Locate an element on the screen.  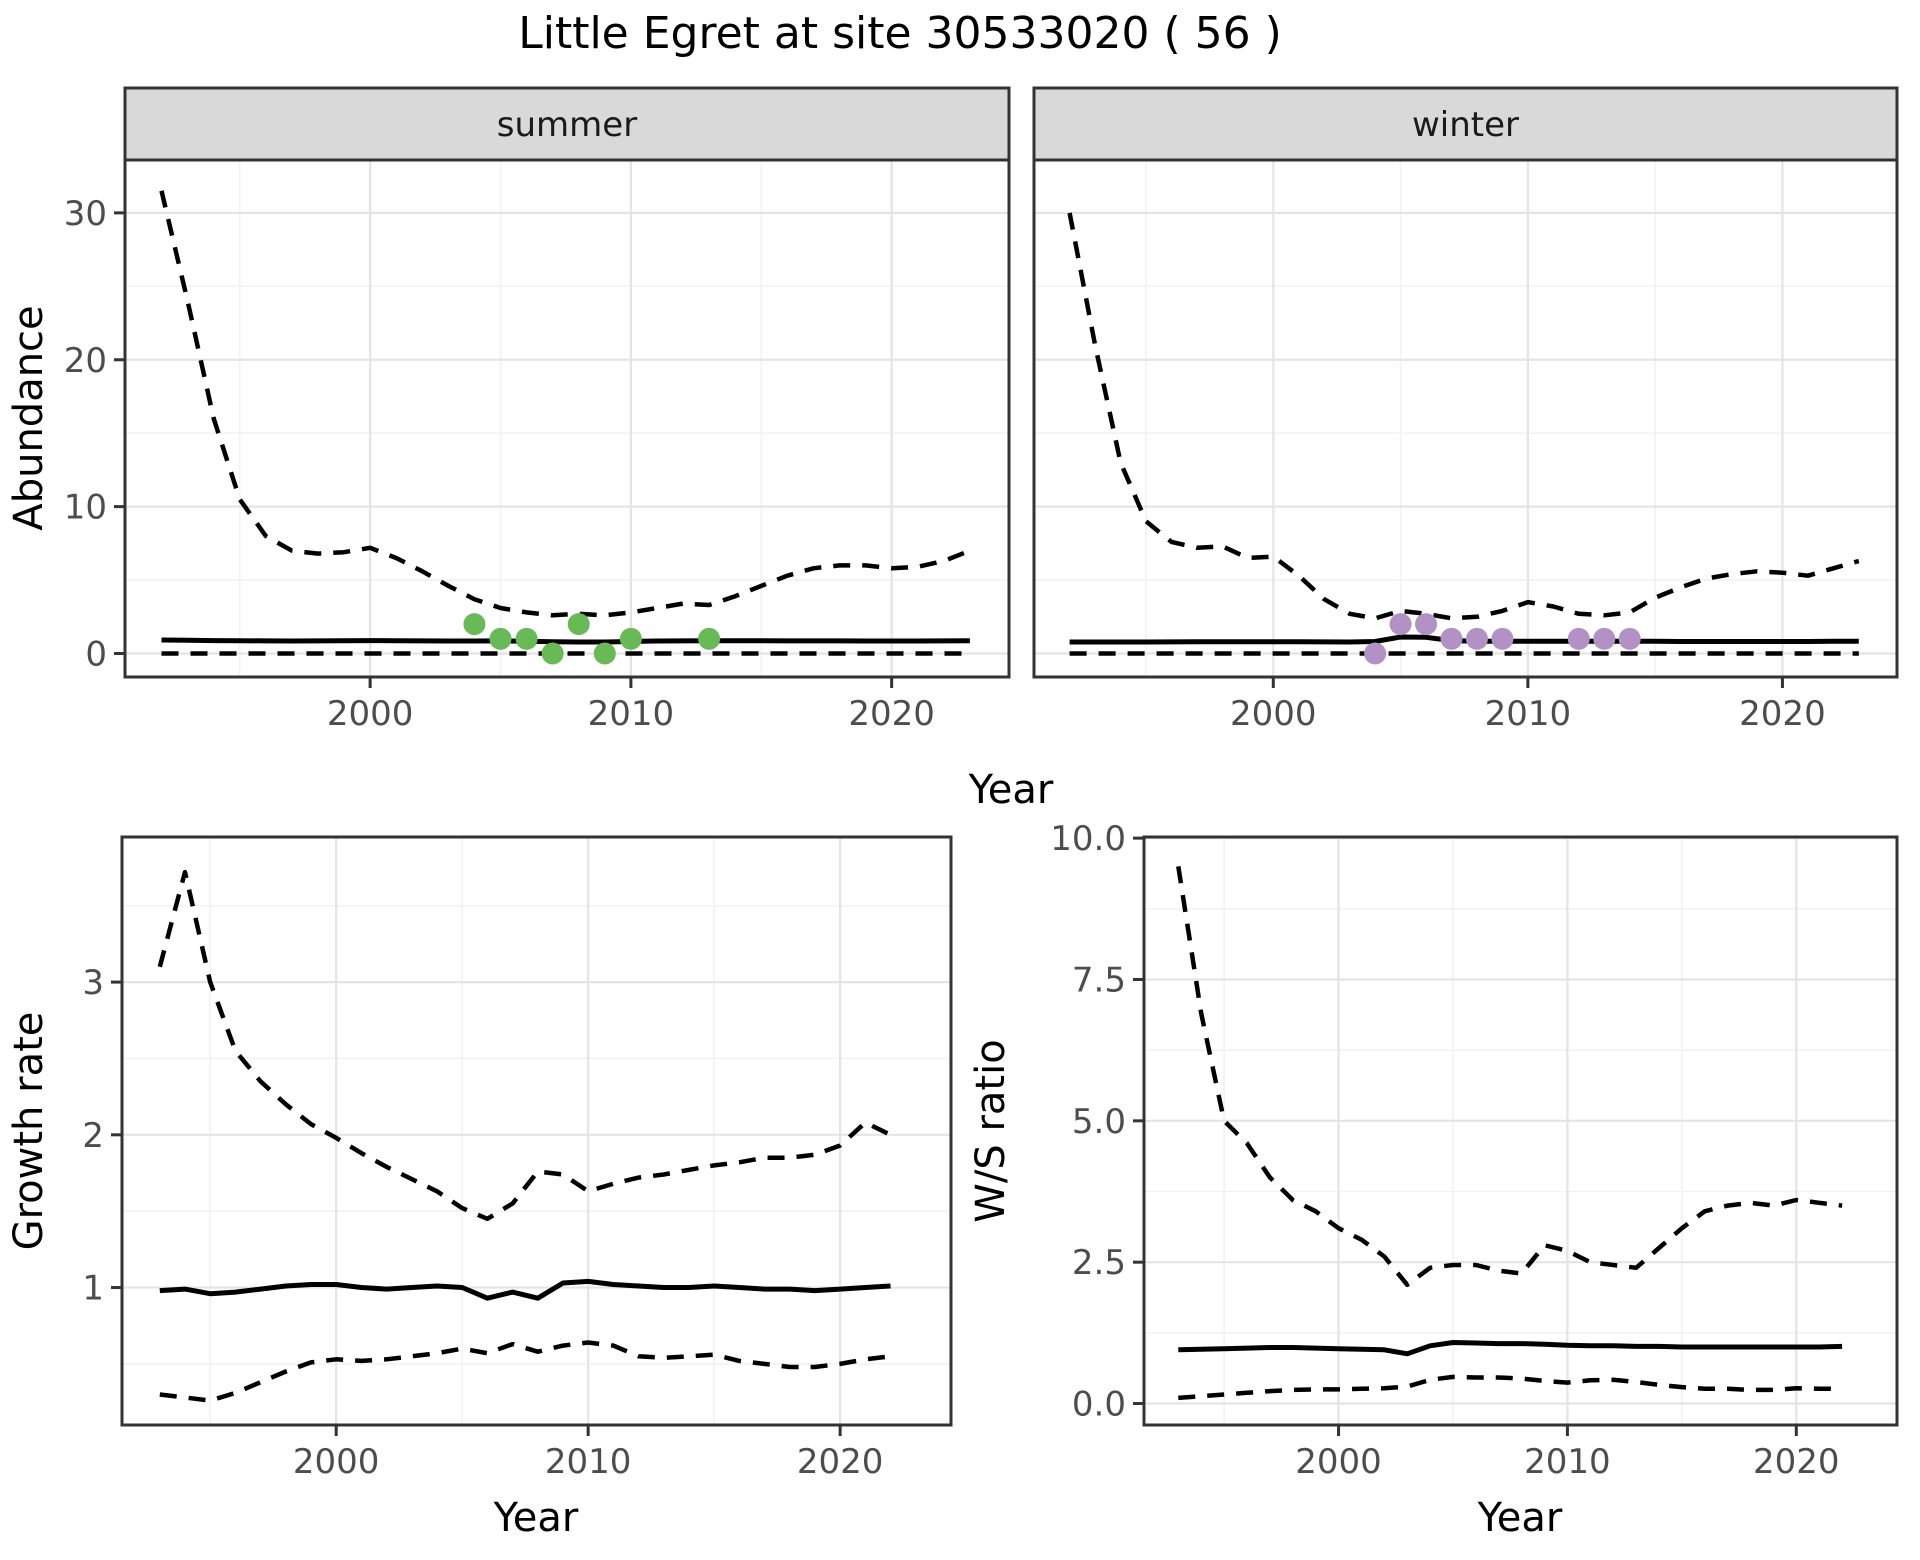
facet-strip-winter is located at coordinates (1465, 124).